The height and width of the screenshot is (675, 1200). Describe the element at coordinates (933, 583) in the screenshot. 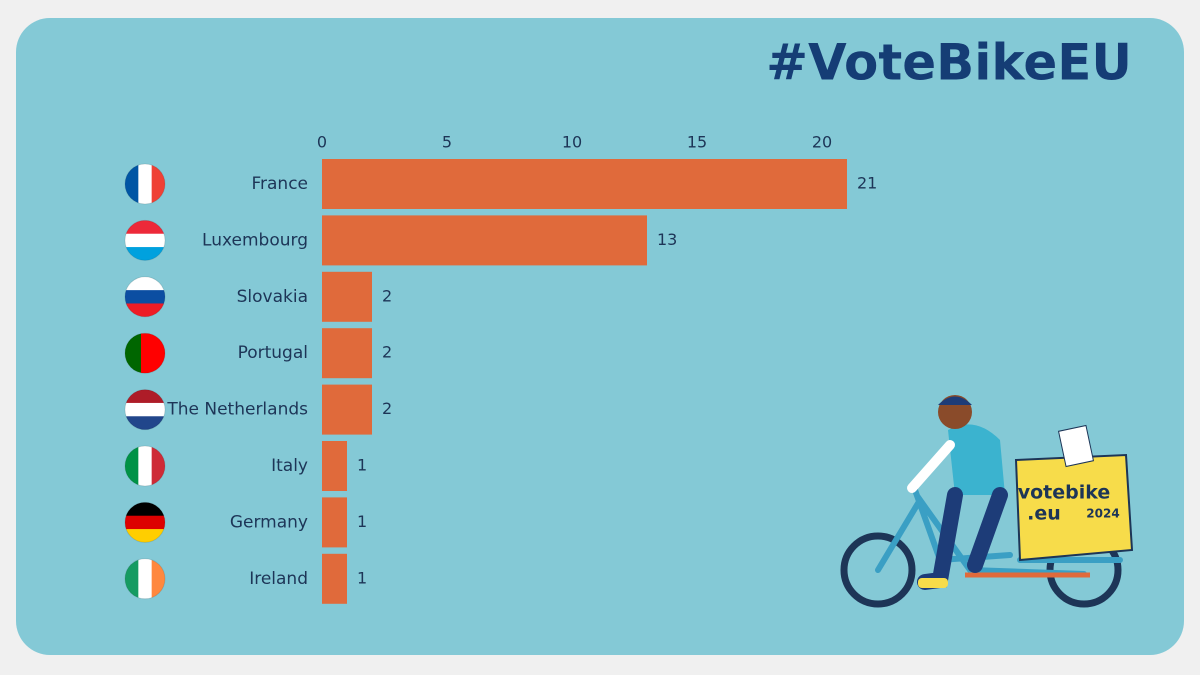

I see `shoe` at that location.